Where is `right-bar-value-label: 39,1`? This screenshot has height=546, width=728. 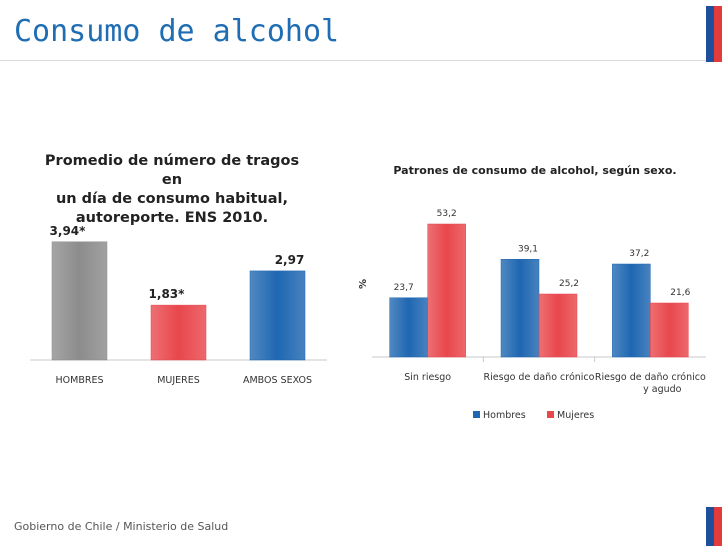 right-bar-value-label: 39,1 is located at coordinates (528, 249).